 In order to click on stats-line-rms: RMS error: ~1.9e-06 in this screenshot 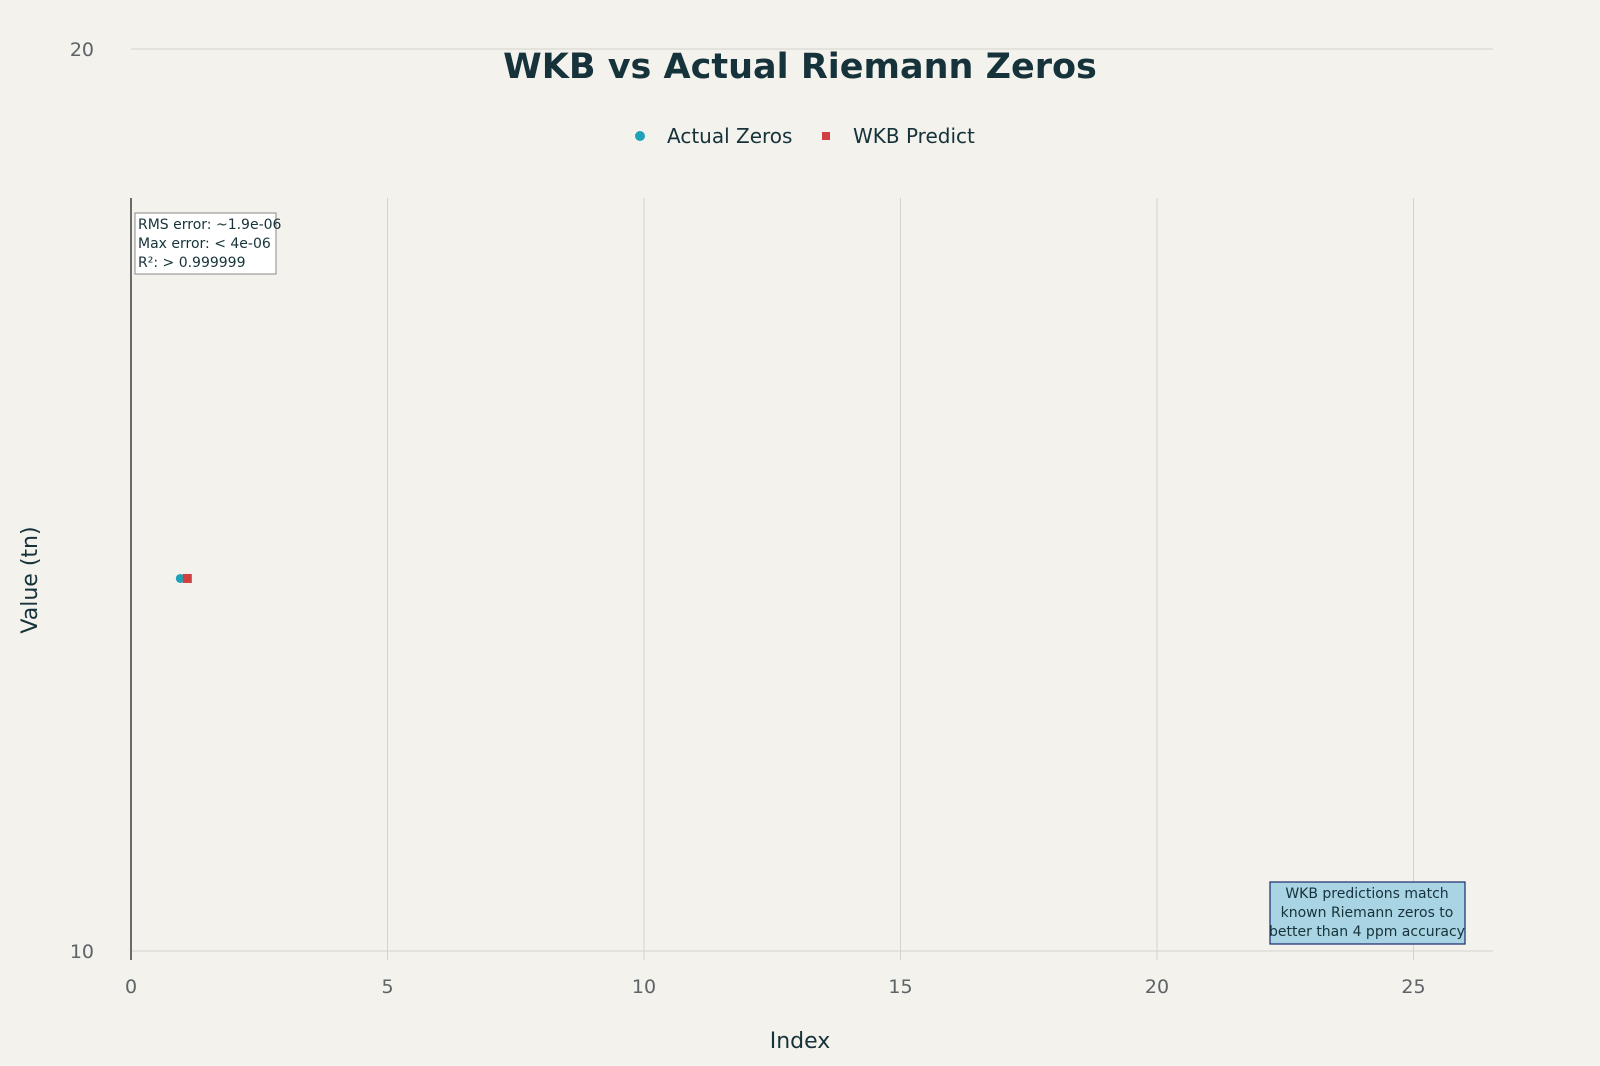, I will do `click(210, 225)`.